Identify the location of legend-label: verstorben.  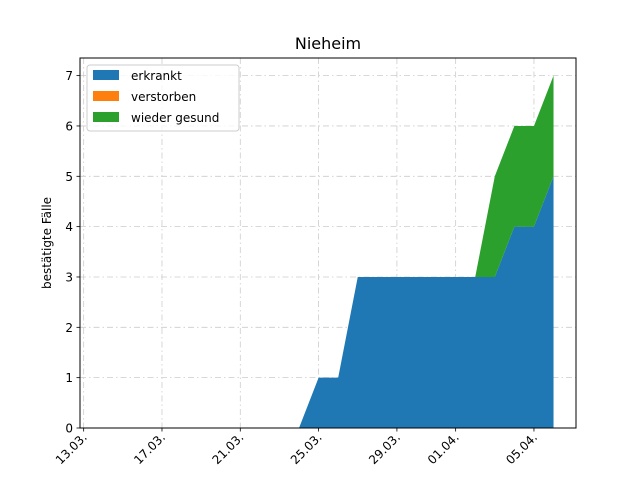
(163, 97).